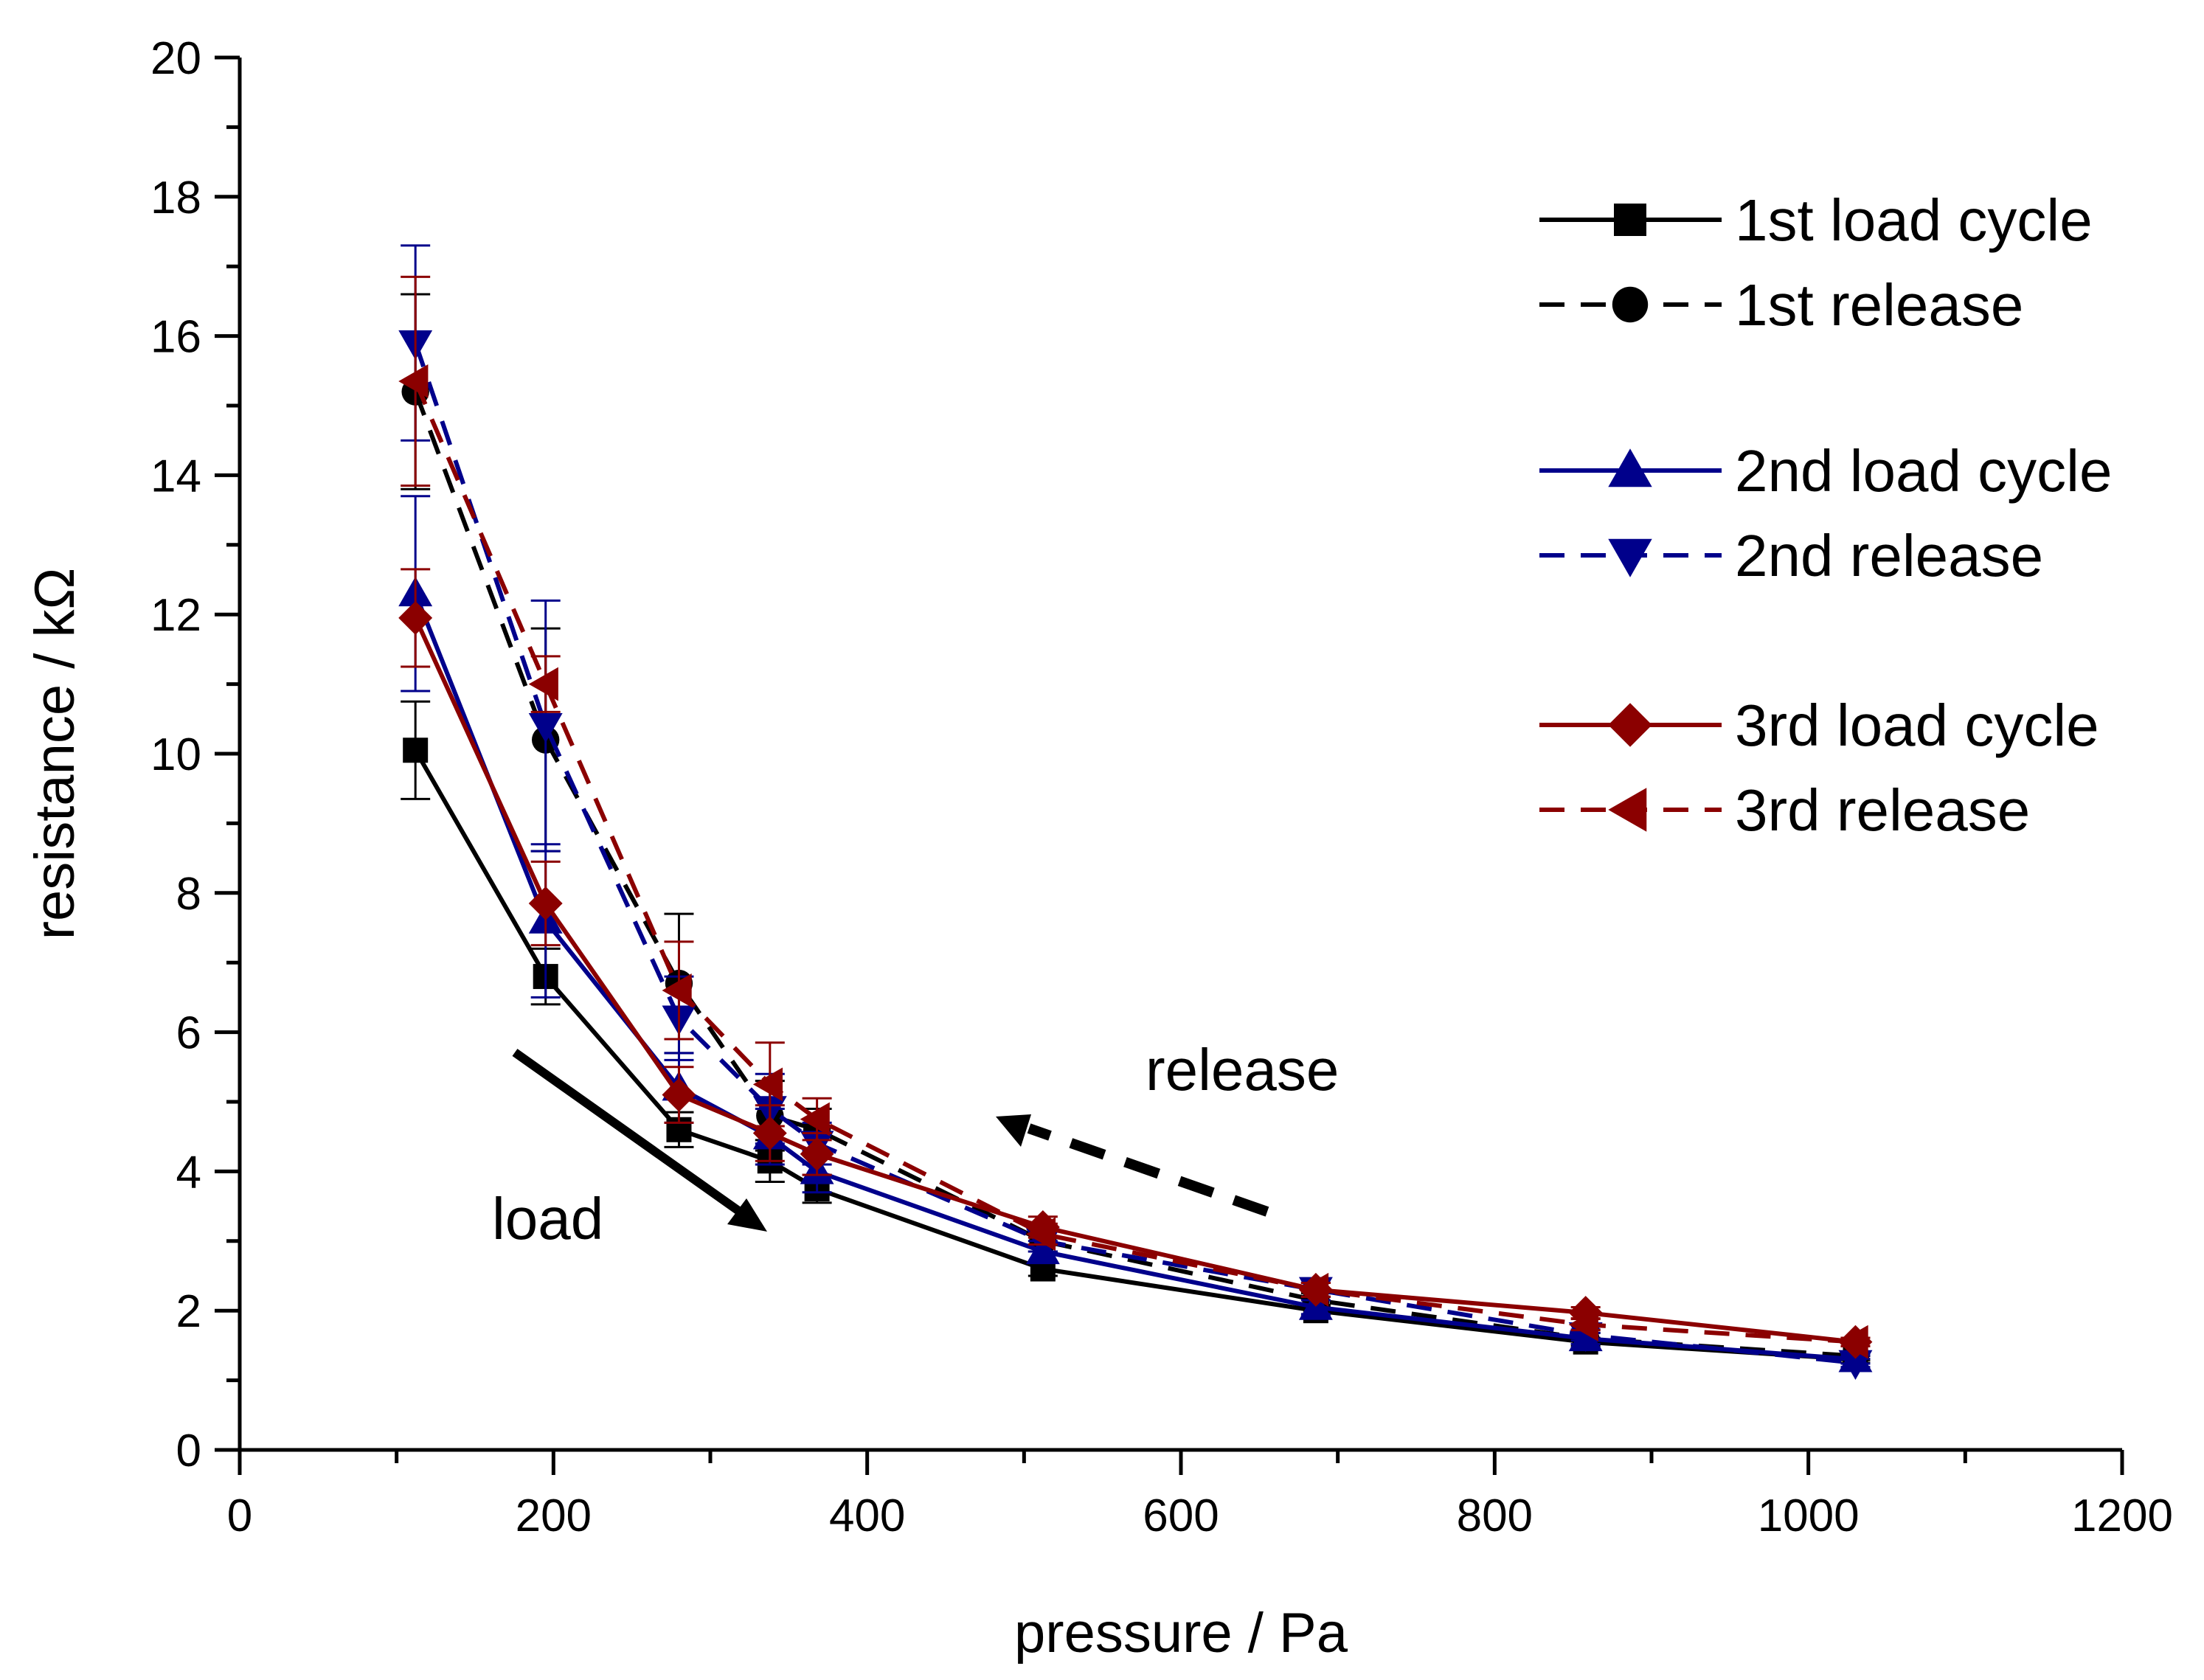  I want to click on legend-item: 3rd load cycle, so click(1819, 726).